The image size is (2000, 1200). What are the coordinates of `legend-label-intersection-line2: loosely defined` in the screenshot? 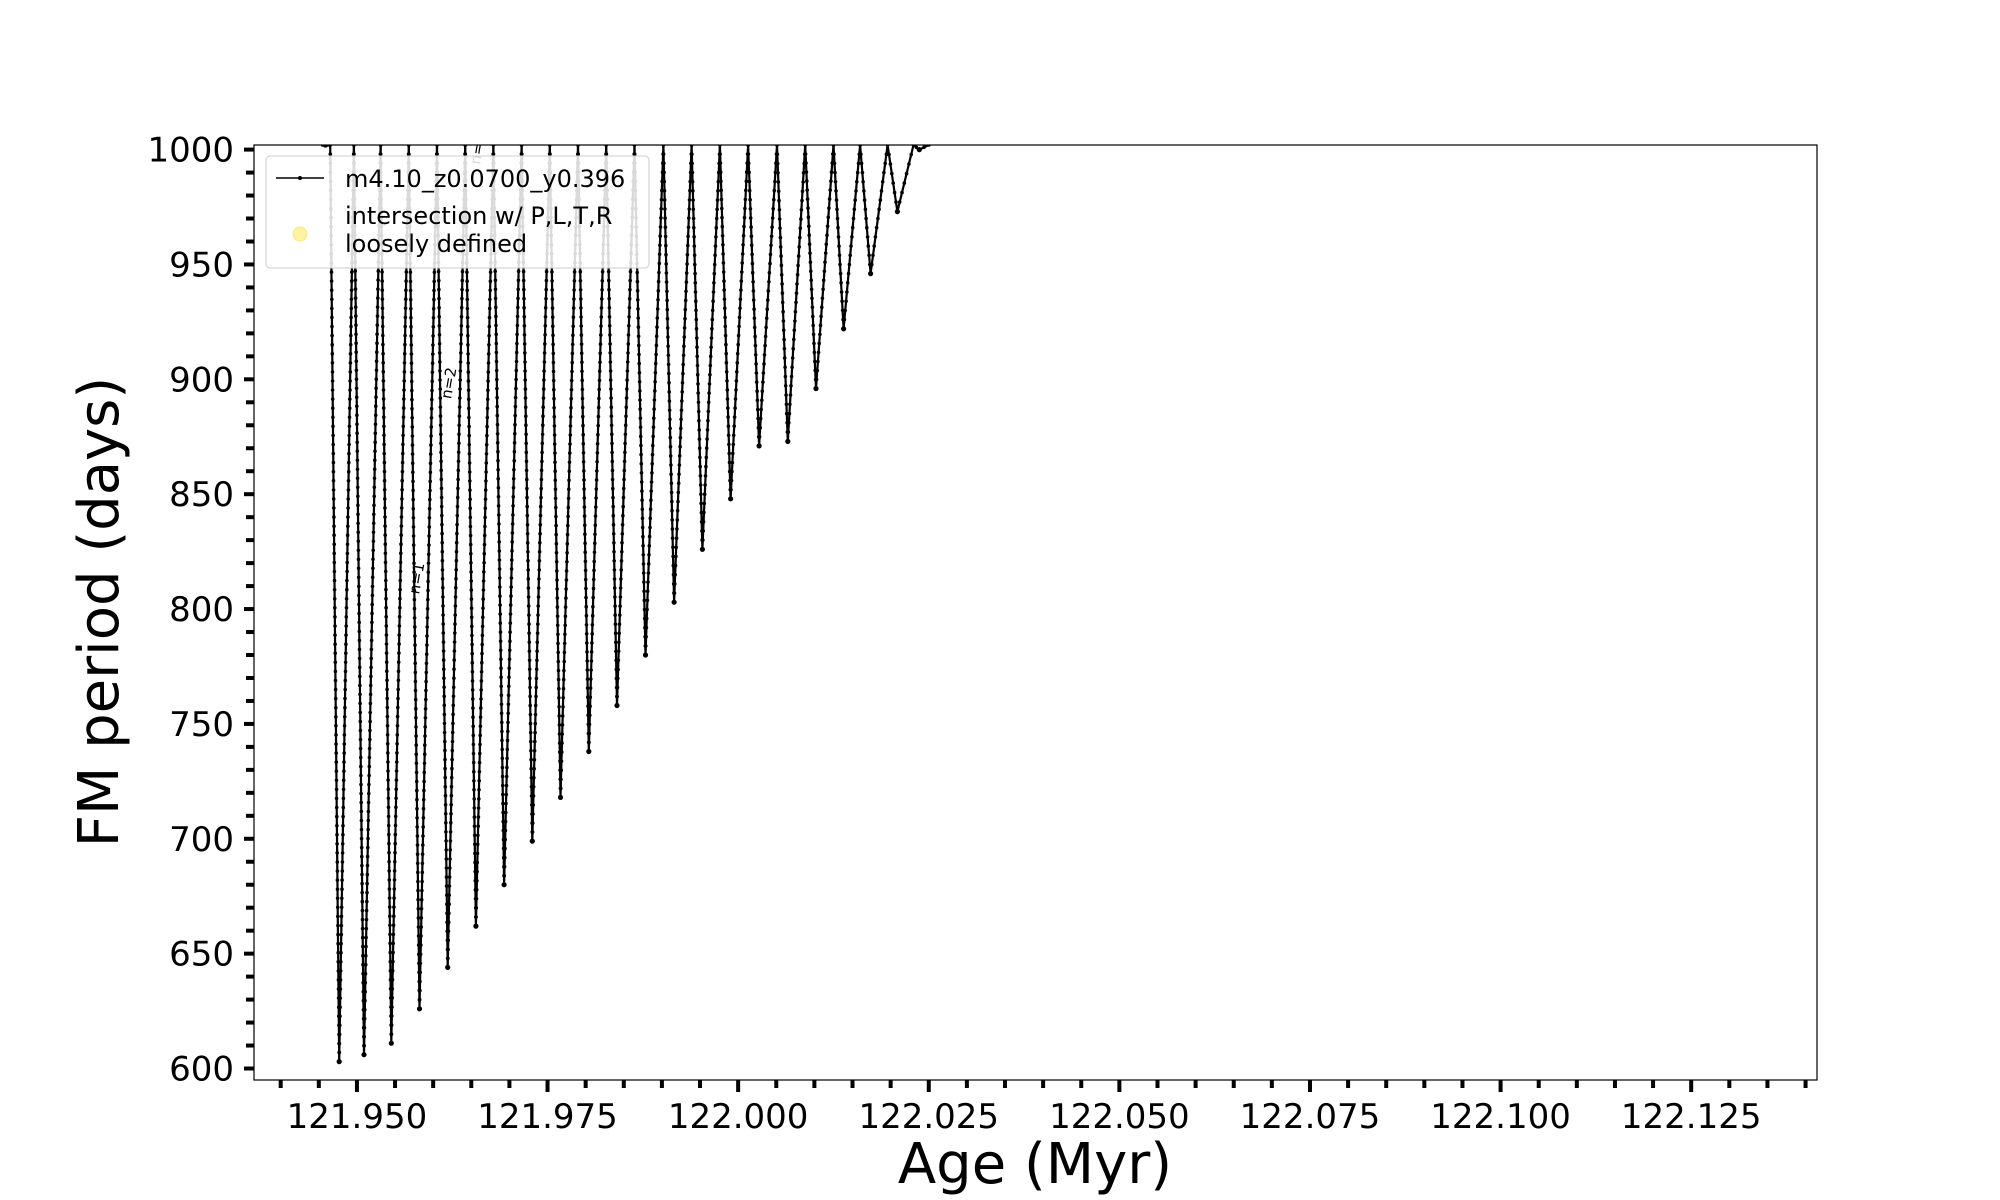 It's located at (436, 244).